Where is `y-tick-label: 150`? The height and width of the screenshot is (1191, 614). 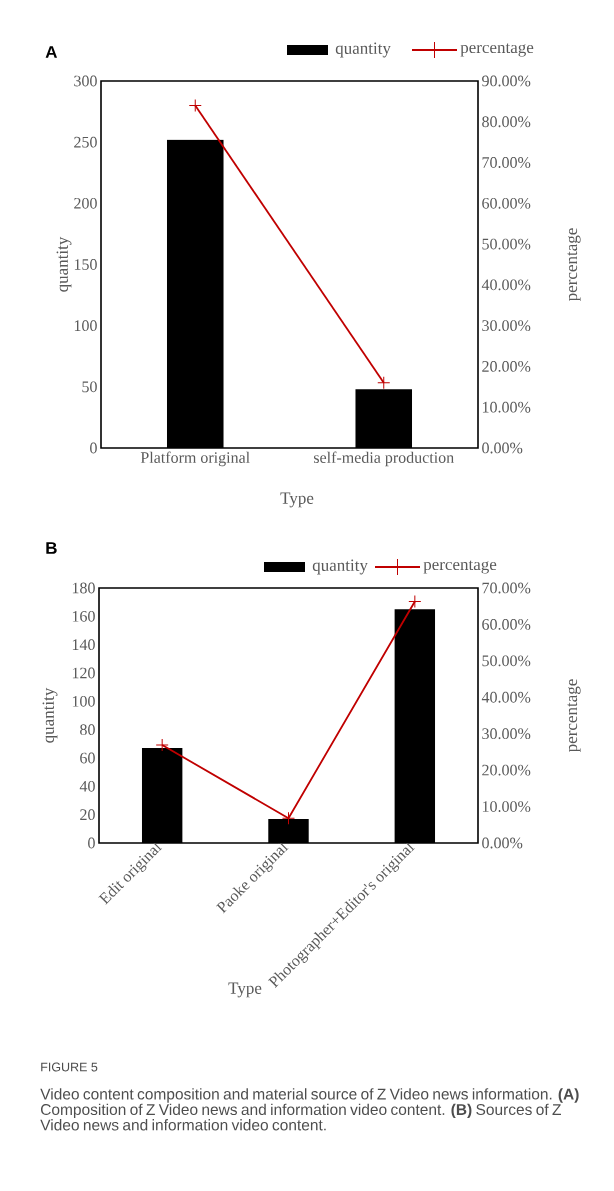 y-tick-label: 150 is located at coordinates (85, 264).